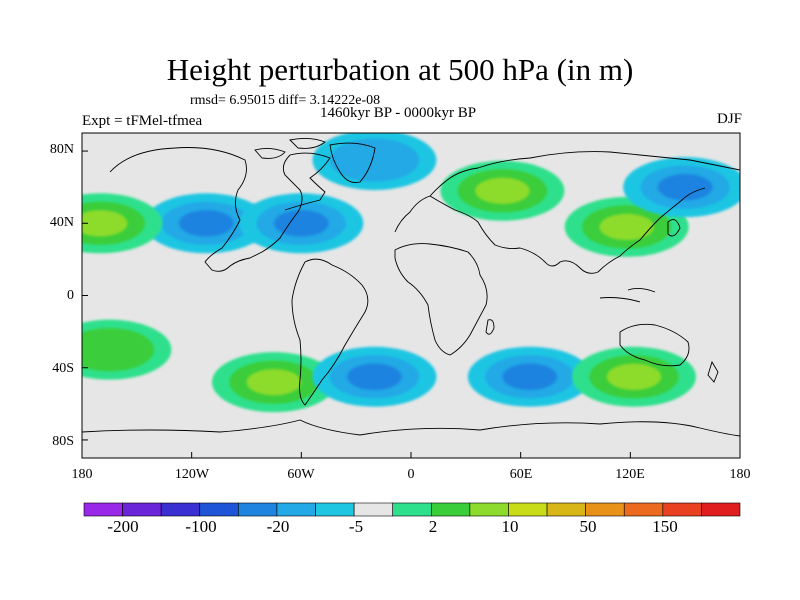 The height and width of the screenshot is (600, 800). I want to click on colorbar, so click(412, 509).